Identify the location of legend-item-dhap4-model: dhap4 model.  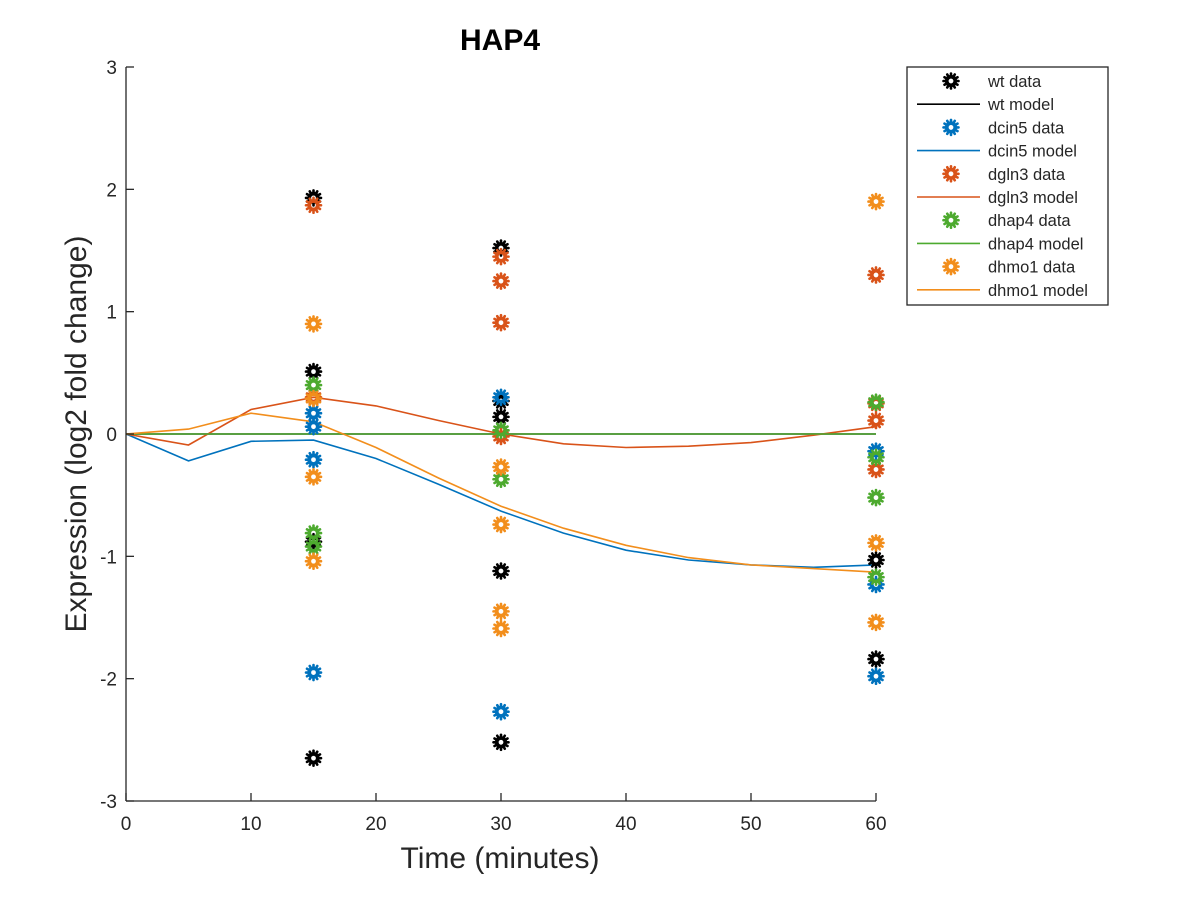
(1000, 244).